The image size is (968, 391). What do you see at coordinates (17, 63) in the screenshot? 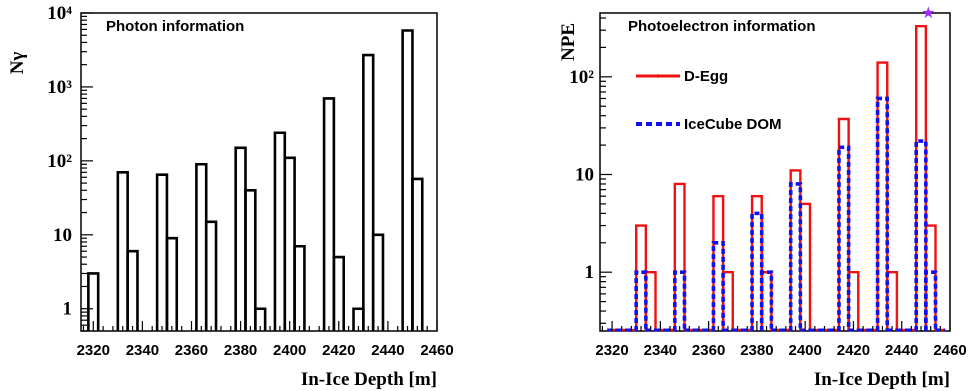
I see `y-axis-label: Nγ` at bounding box center [17, 63].